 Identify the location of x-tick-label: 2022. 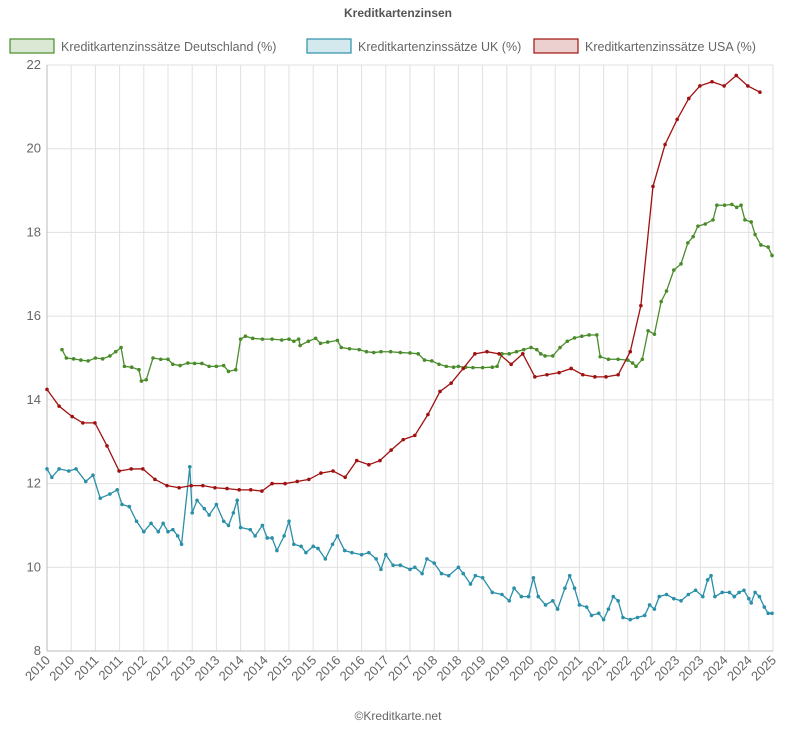
(618, 668).